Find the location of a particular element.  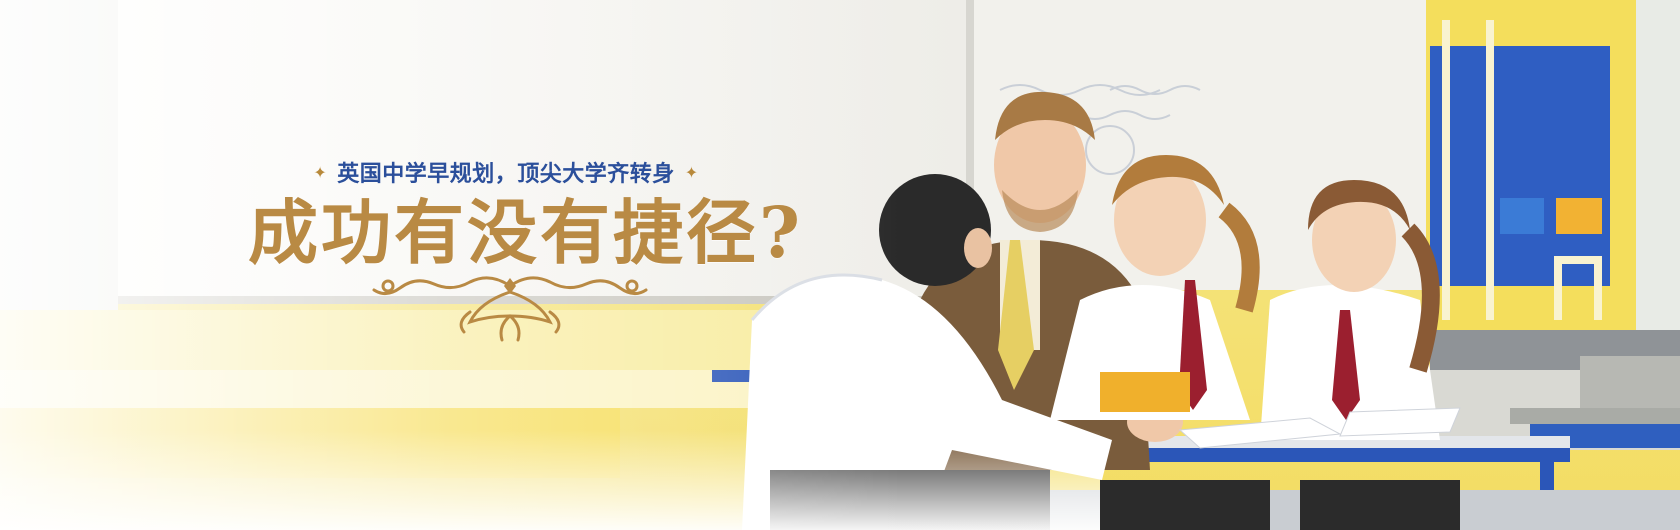

tagline-text: 英国中学早规划，顶尖大学齐转身 is located at coordinates (506, 174).